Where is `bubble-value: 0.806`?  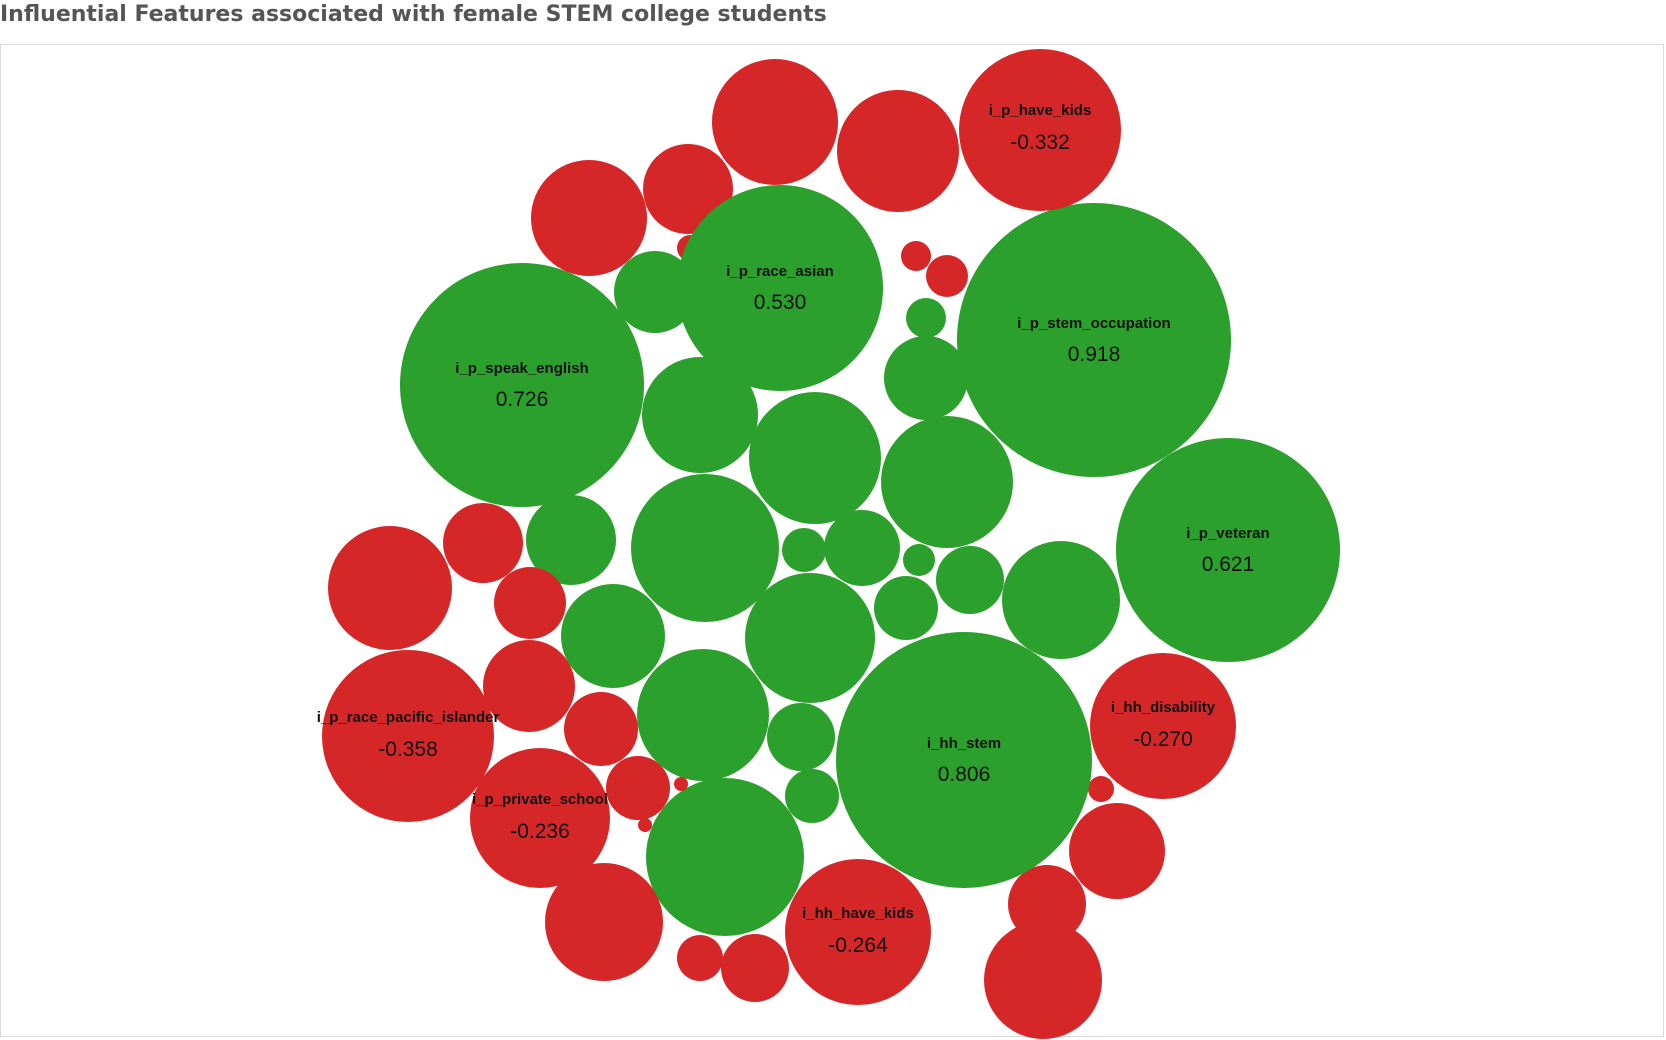 bubble-value: 0.806 is located at coordinates (964, 774).